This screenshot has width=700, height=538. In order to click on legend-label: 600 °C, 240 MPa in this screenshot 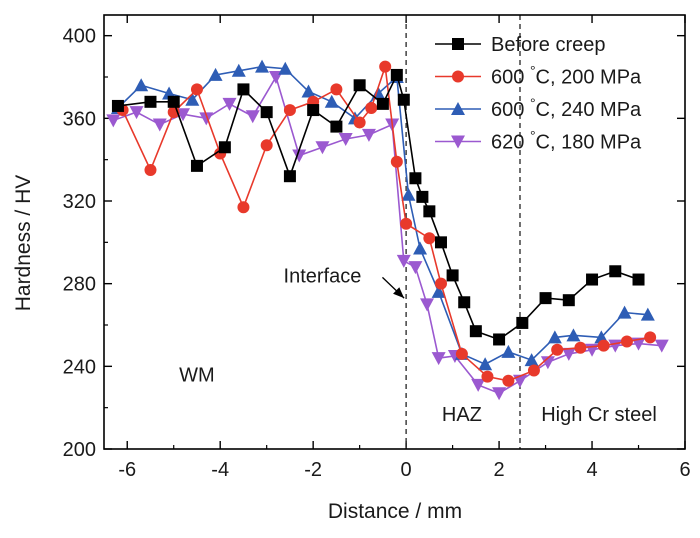, I will do `click(566, 108)`.